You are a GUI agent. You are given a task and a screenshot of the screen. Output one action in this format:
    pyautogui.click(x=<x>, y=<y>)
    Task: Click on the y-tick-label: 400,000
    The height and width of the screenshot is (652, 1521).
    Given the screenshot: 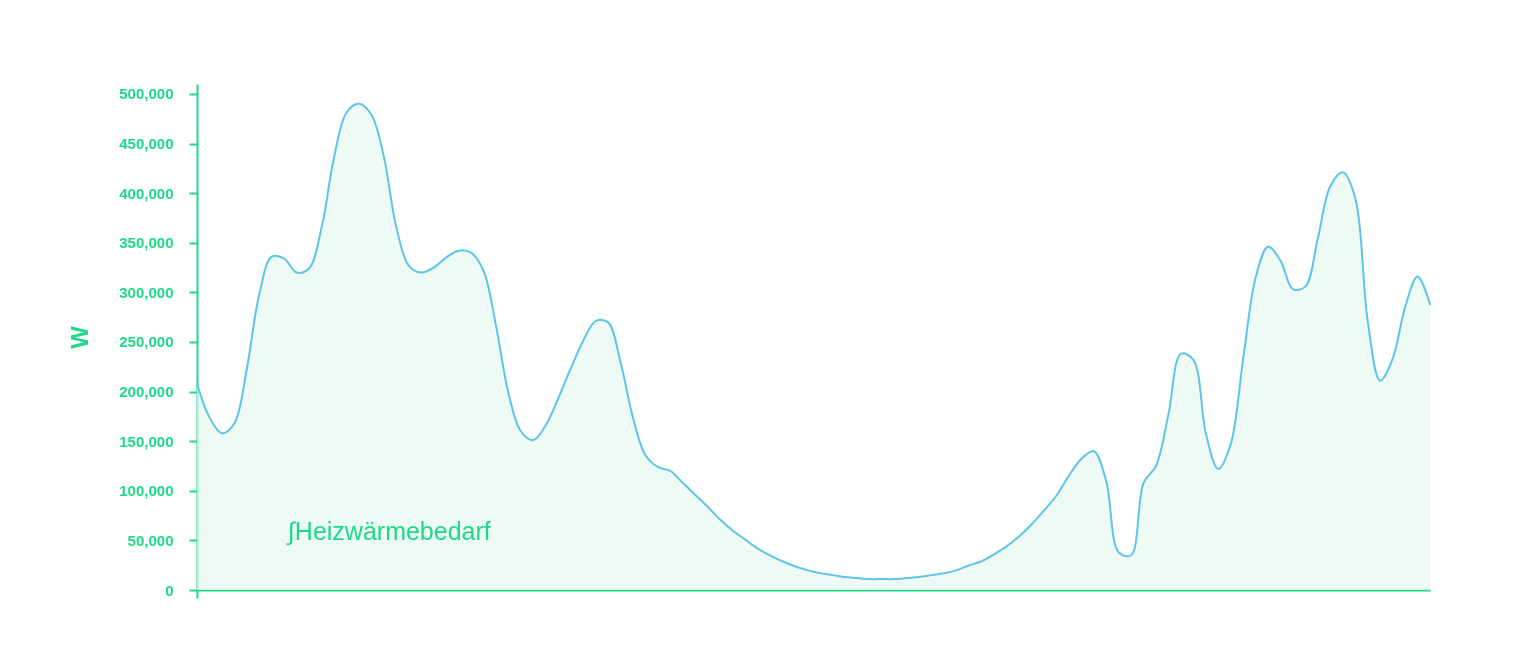 What is the action you would take?
    pyautogui.click(x=146, y=193)
    